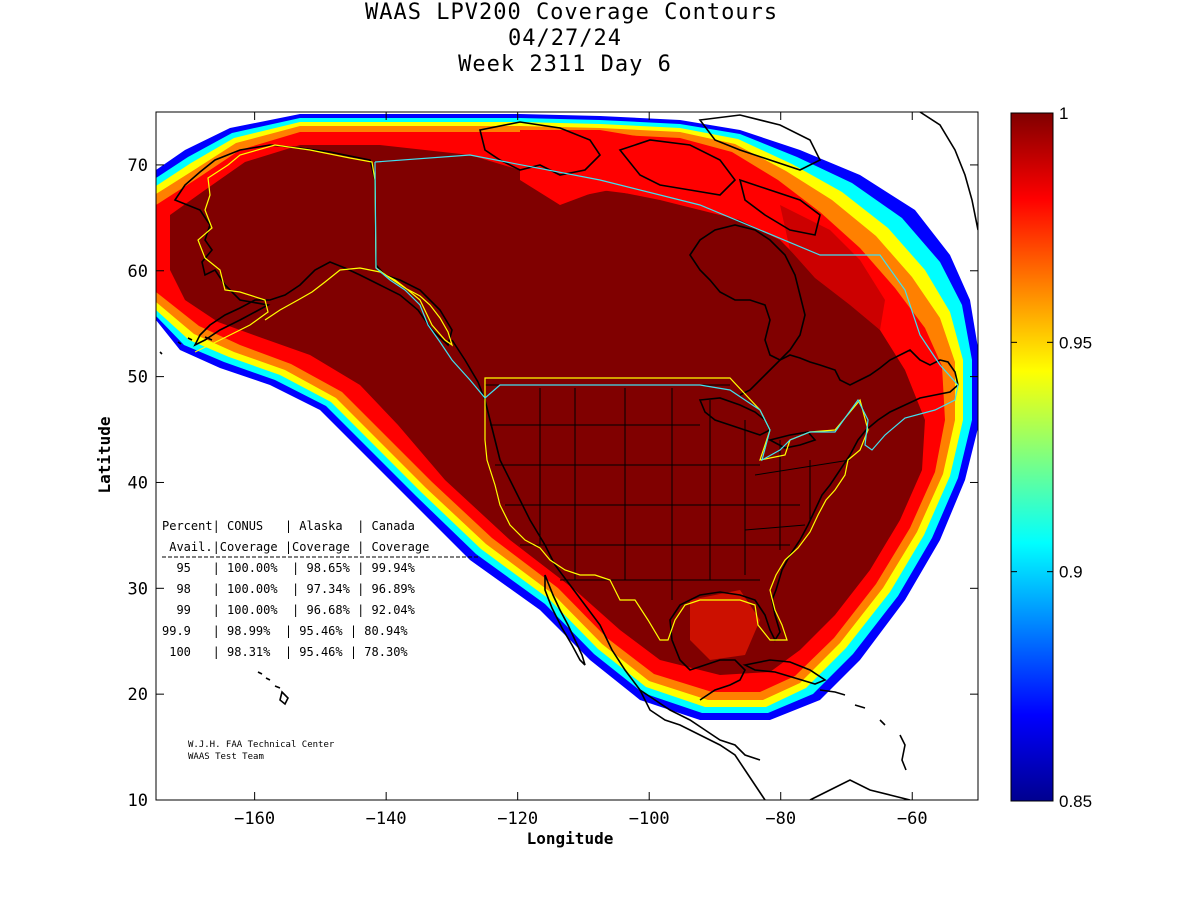  Describe the element at coordinates (565, 38) in the screenshot. I see `title-line-2: 04/27/24` at that location.